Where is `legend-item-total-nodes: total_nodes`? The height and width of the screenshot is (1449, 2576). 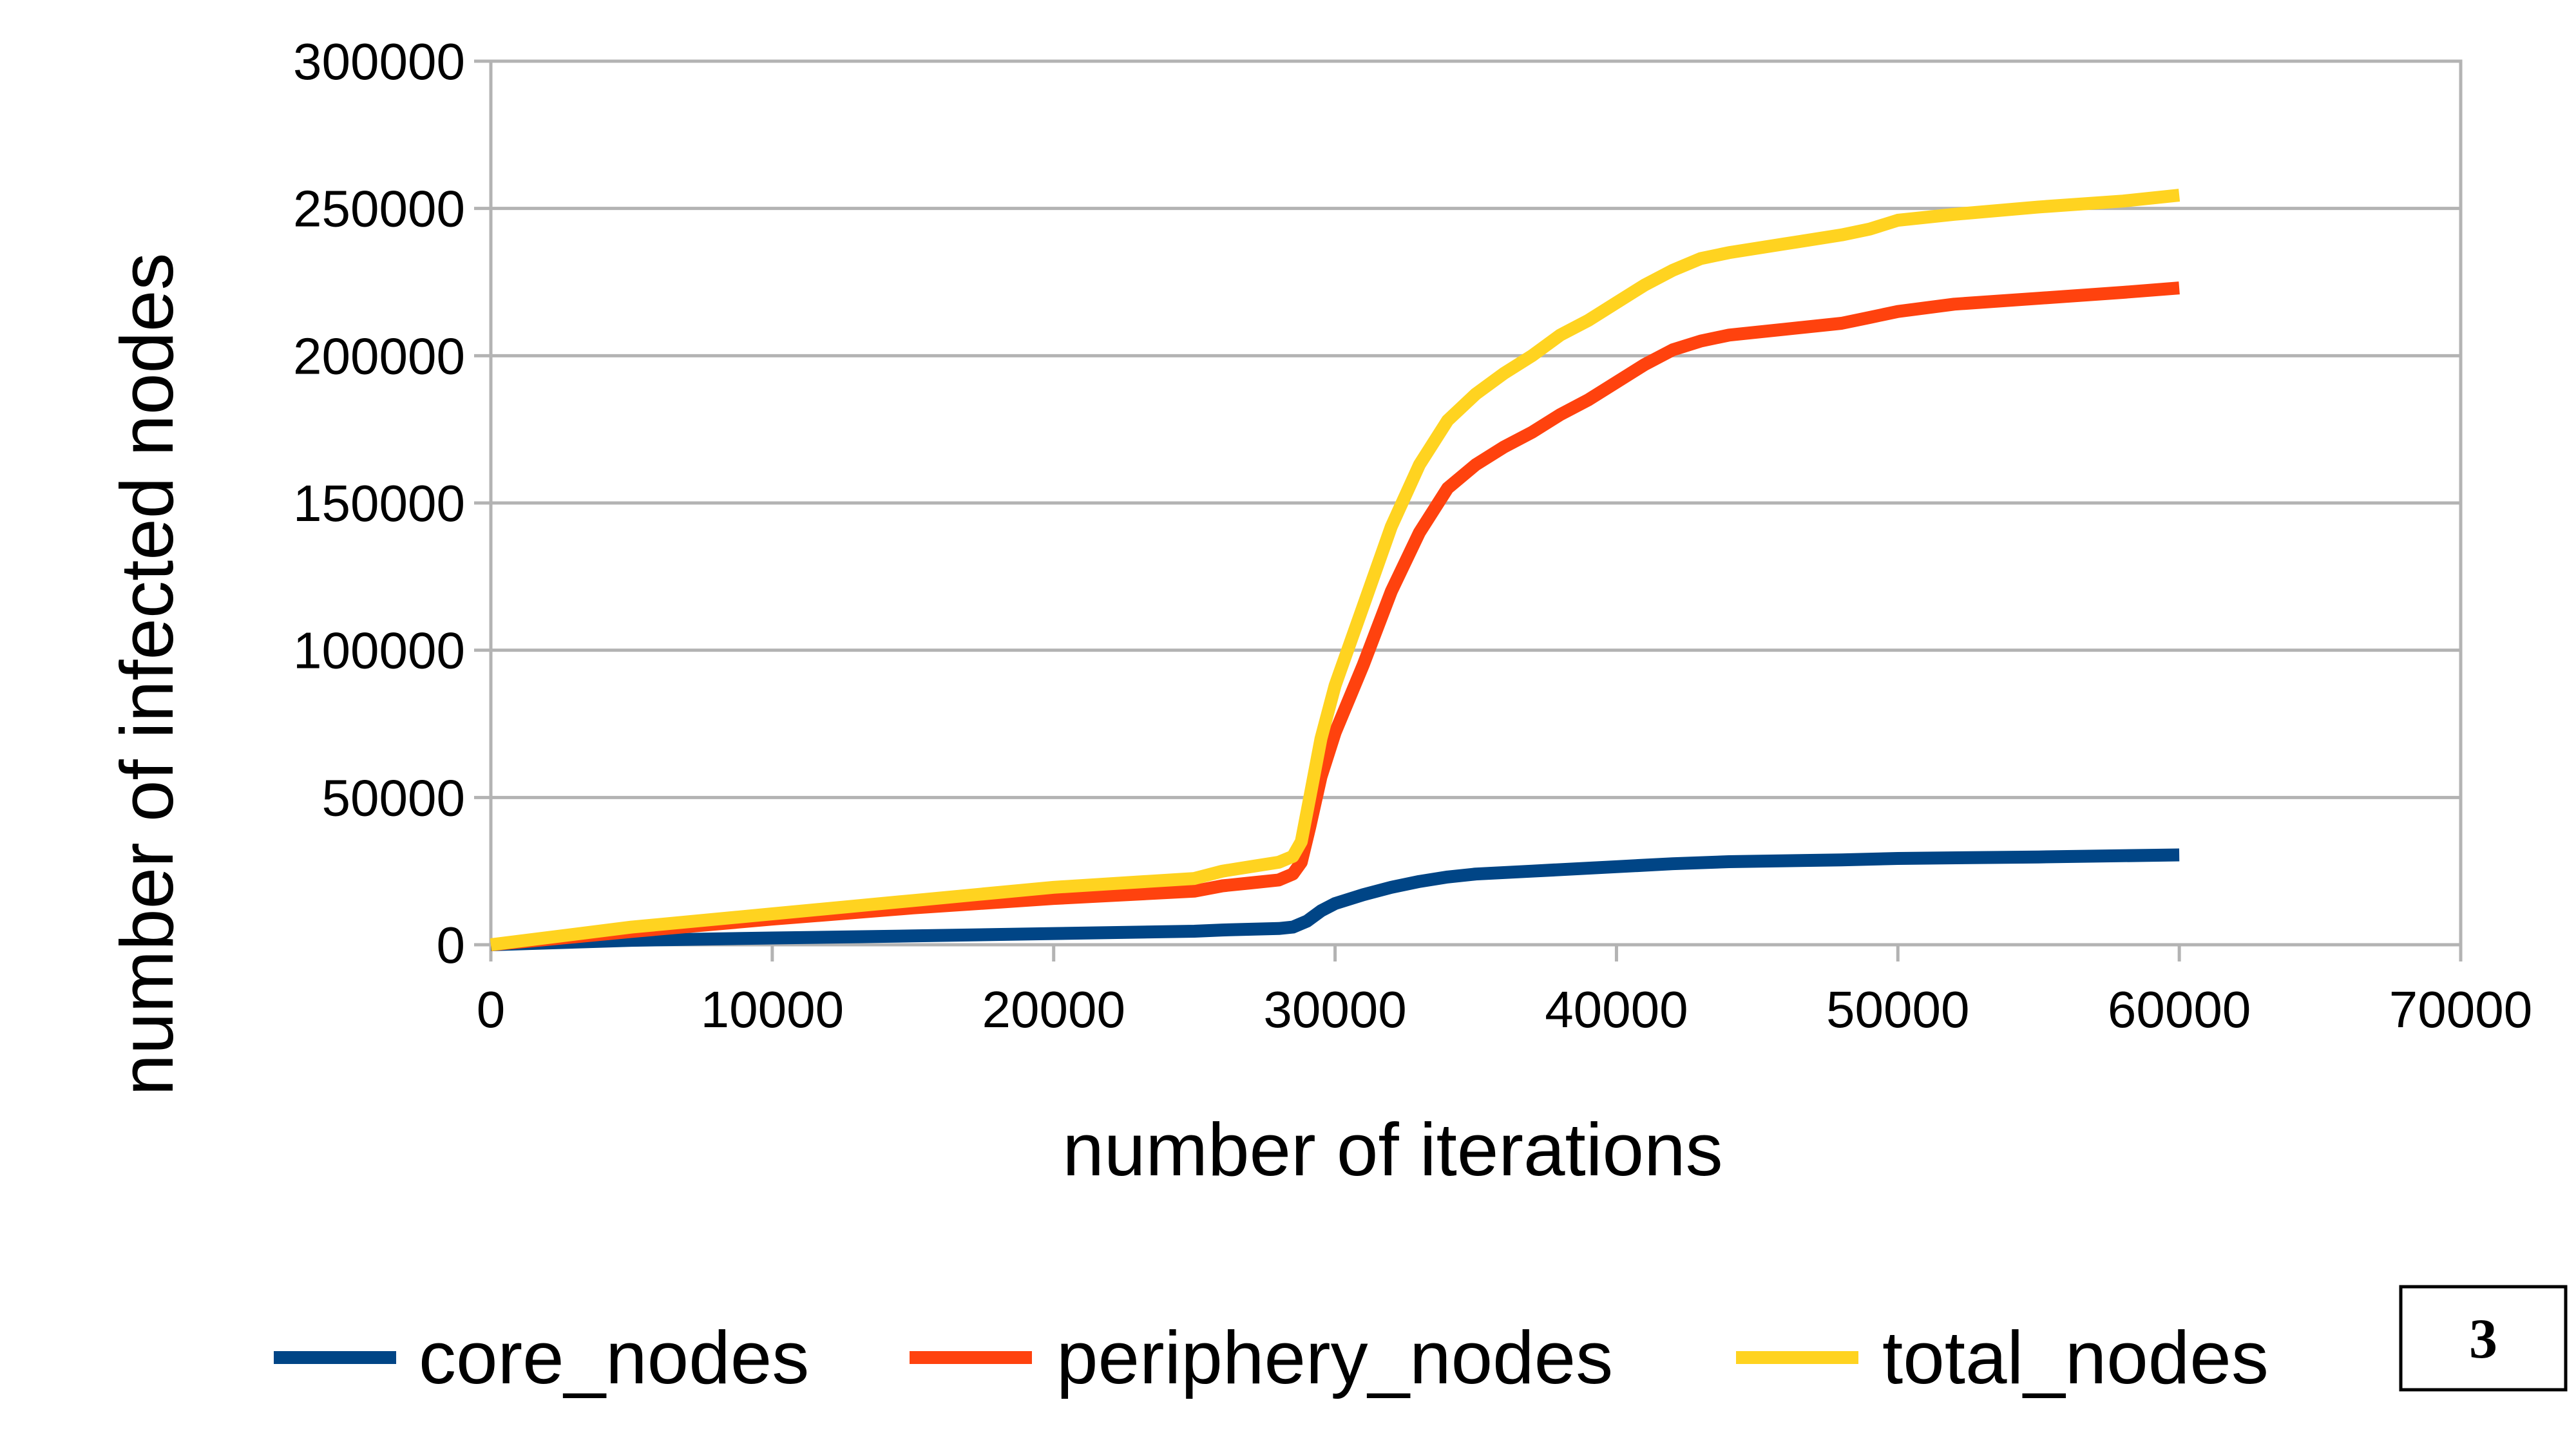
legend-item-total-nodes: total_nodes is located at coordinates (2003, 1357).